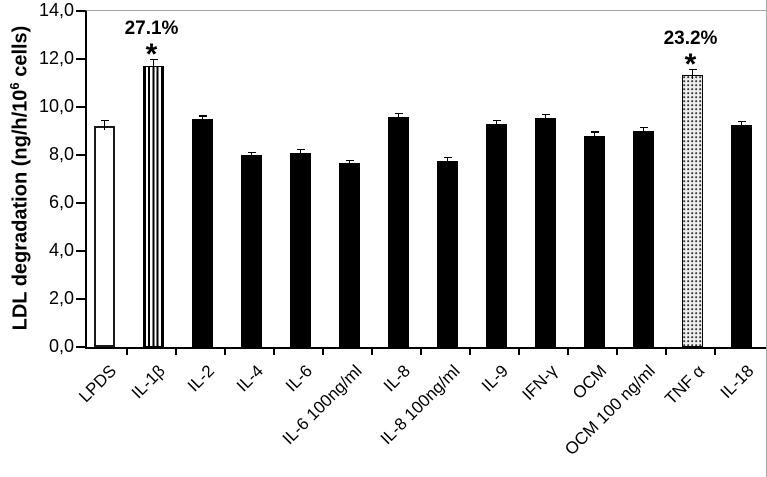  I want to click on x-tick-label: IL-9, so click(495, 378).